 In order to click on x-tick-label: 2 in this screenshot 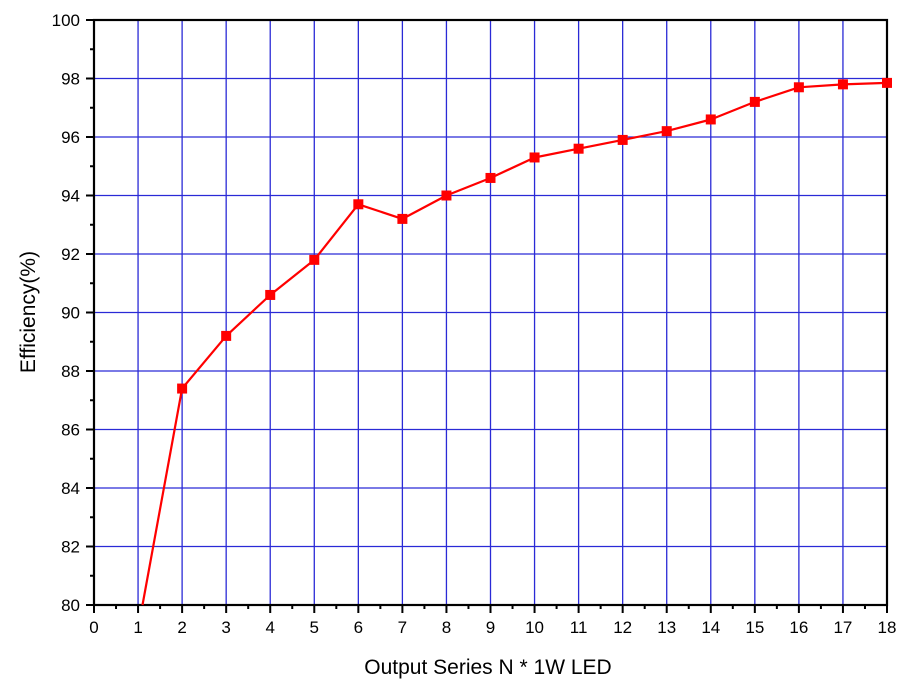, I will do `click(181, 627)`.